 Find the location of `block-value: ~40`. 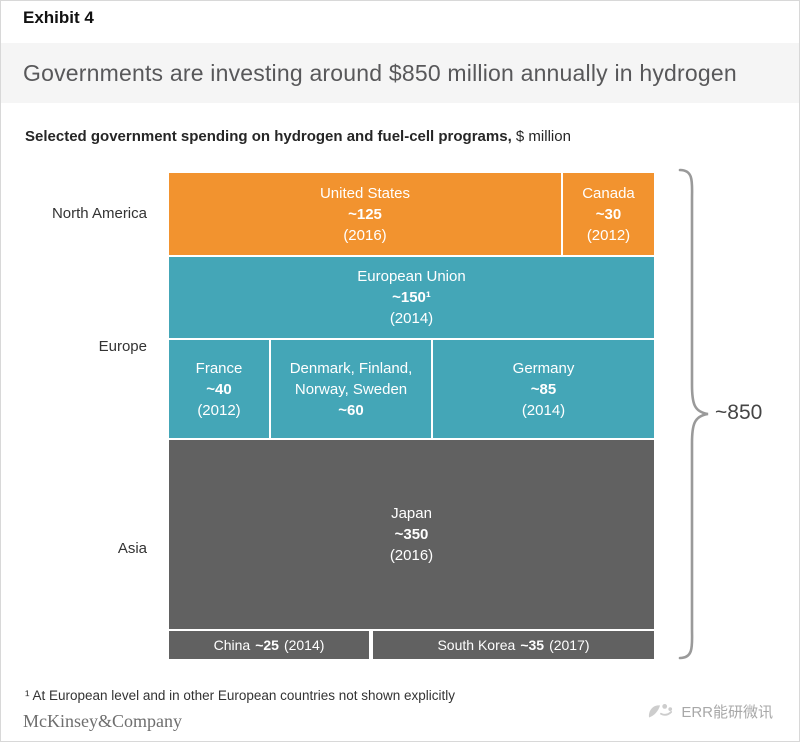

block-value: ~40 is located at coordinates (219, 389).